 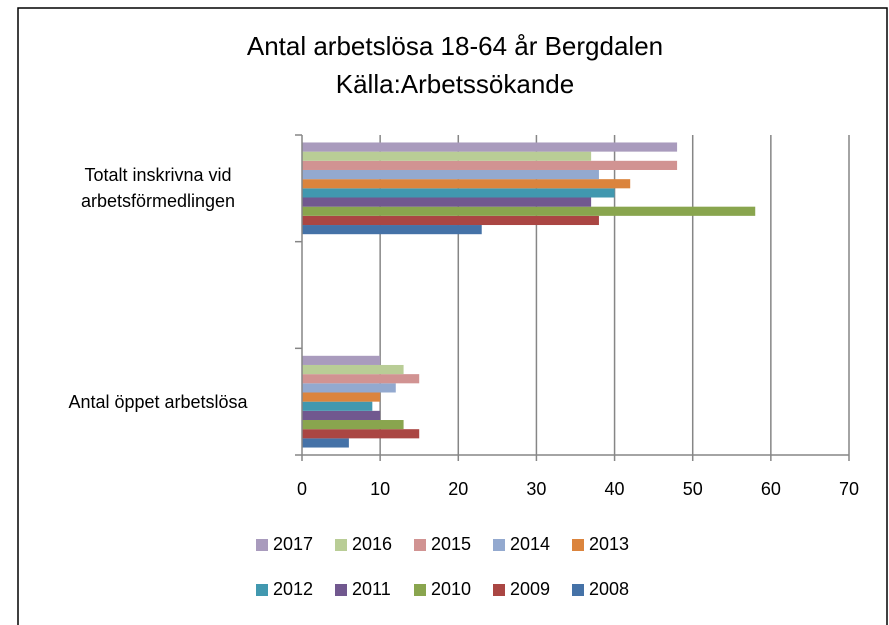 I want to click on legend-label: 2012, so click(x=293, y=589).